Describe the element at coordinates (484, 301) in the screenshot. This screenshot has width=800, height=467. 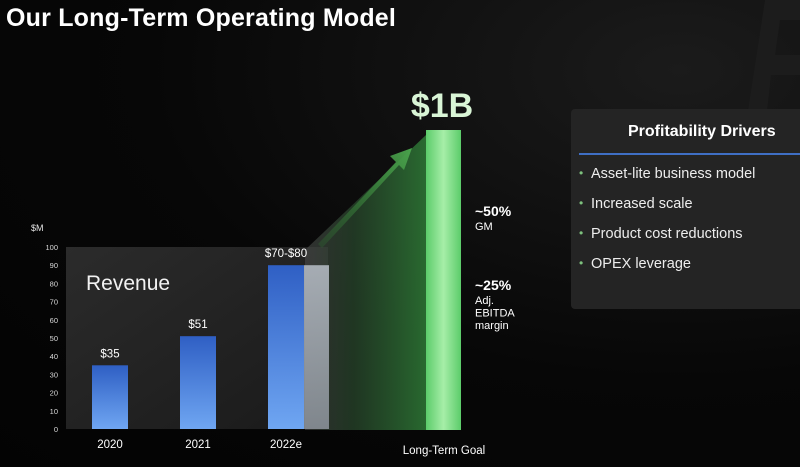
I see `annotation-text: Adj.` at that location.